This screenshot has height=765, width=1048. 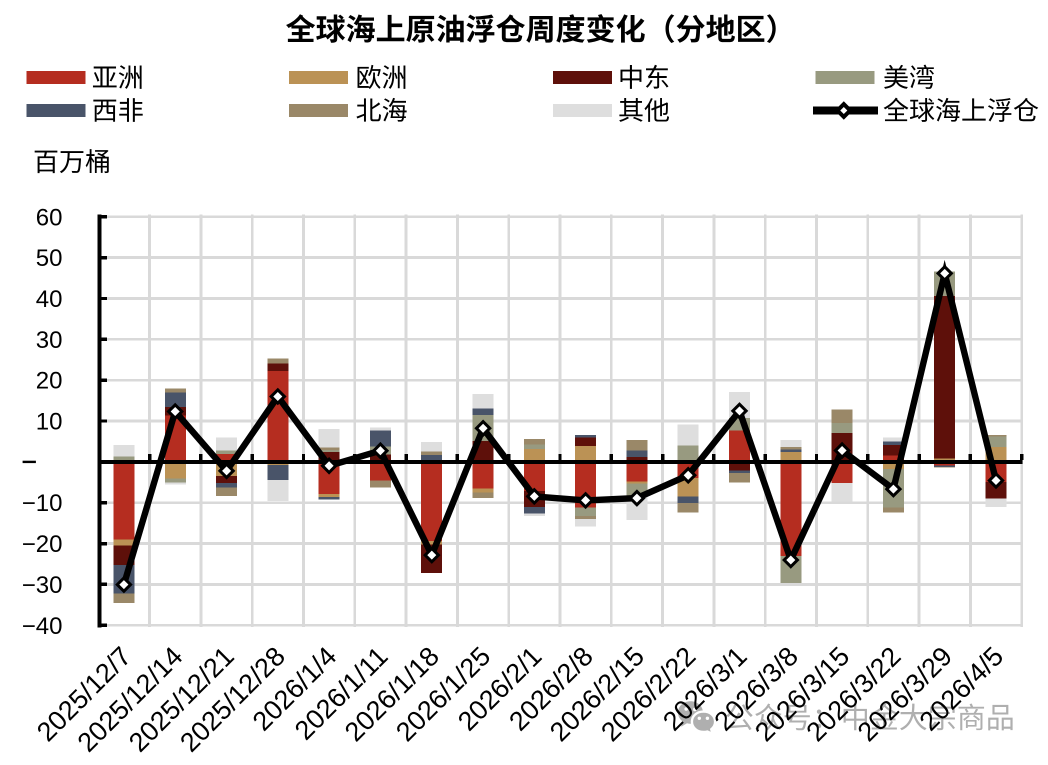 I want to click on svg-text: 50, so click(x=49, y=258).